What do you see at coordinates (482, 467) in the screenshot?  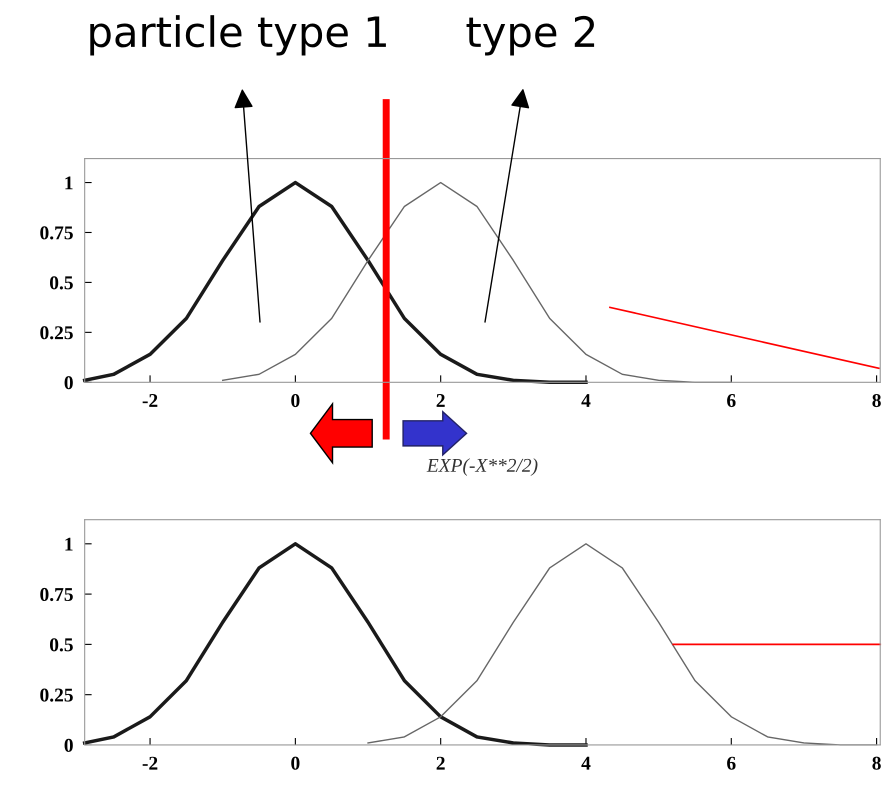 I see `x-axis-title: EXP(-X**2/2)` at bounding box center [482, 467].